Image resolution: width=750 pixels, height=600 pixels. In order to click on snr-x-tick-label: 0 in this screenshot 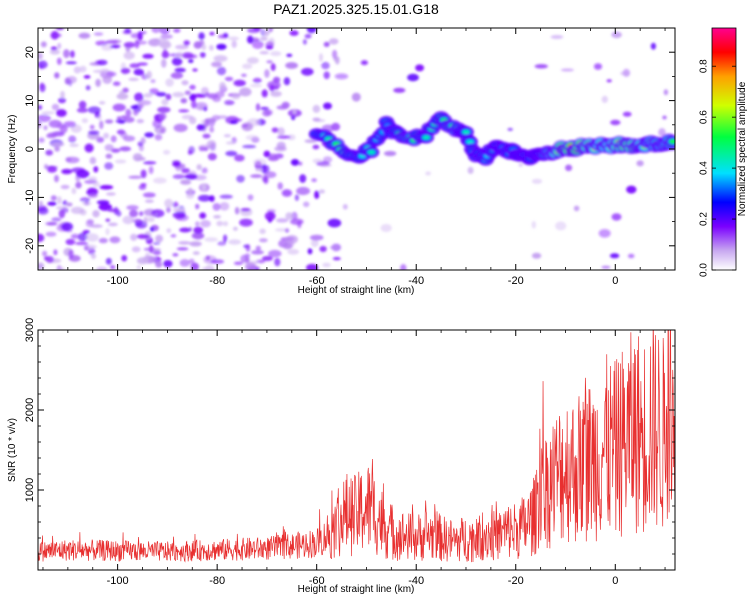, I will do `click(615, 581)`.